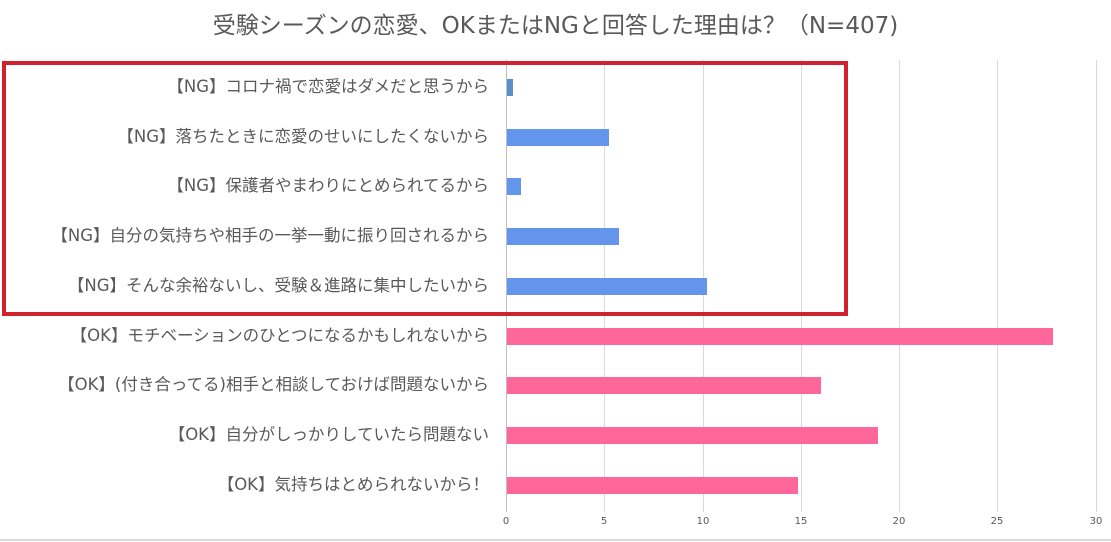 The height and width of the screenshot is (542, 1111). What do you see at coordinates (328, 86) in the screenshot?
I see `category-label: 【NG】コロナ禍で恋愛はダメだと思うから` at bounding box center [328, 86].